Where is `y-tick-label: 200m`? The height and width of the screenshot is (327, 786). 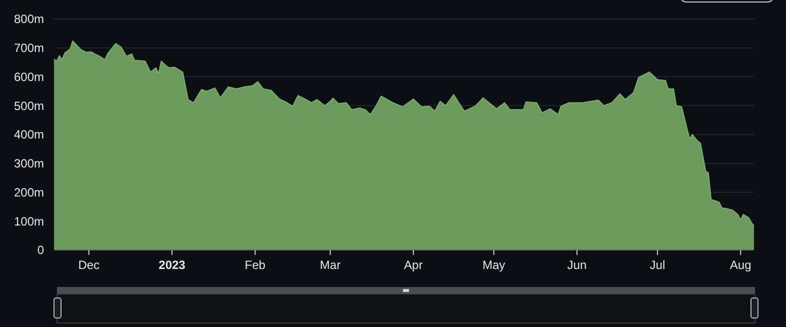
y-tick-label: 200m is located at coordinates (29, 192).